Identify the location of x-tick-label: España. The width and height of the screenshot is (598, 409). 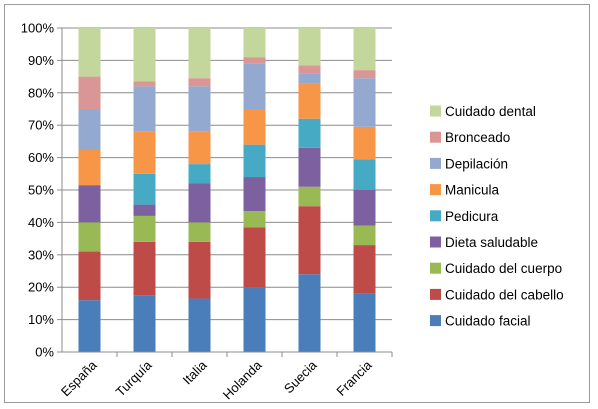
(79, 378).